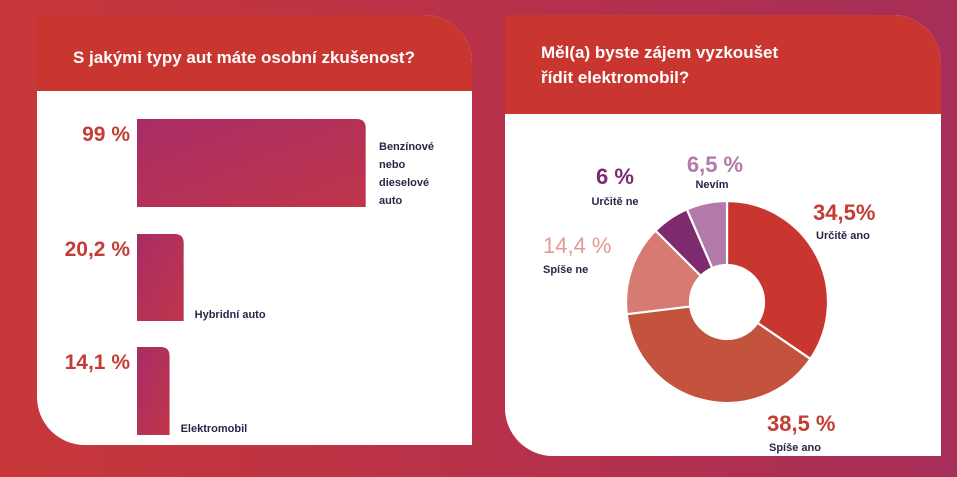 This screenshot has height=477, width=957. I want to click on slice-category-label: Určitě ne, so click(614, 202).